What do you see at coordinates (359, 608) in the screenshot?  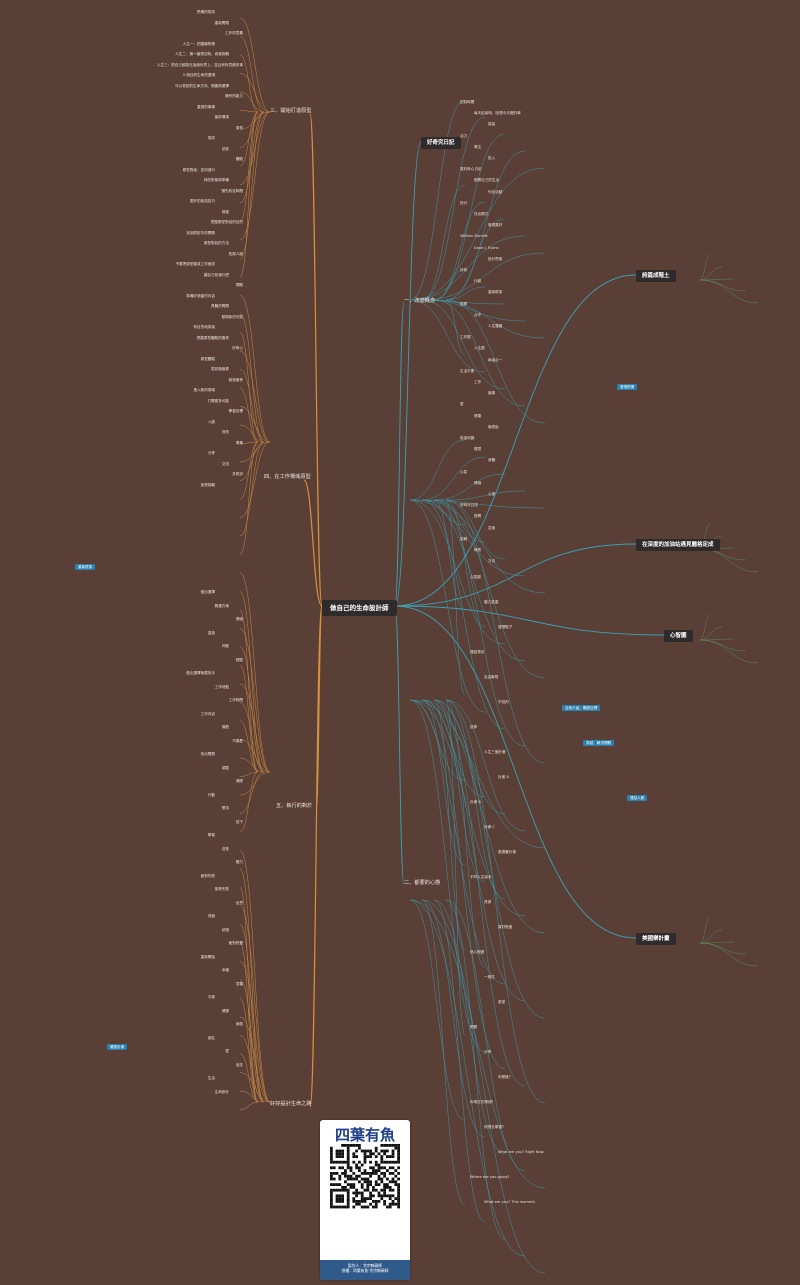 I see `central-topic: 做自己的生命設計師` at bounding box center [359, 608].